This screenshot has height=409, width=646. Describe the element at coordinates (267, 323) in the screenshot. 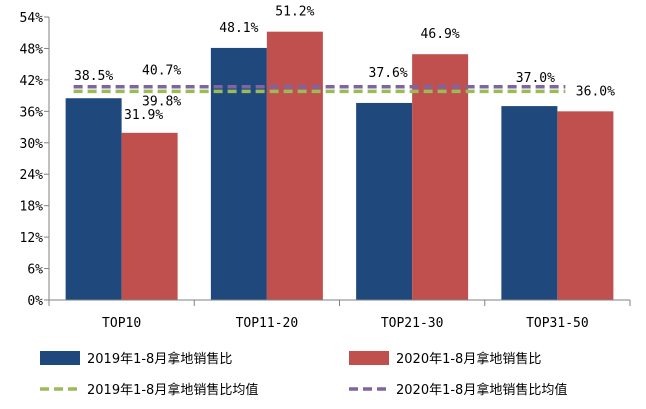

I see `x-tick-label: TOP11-20` at that location.